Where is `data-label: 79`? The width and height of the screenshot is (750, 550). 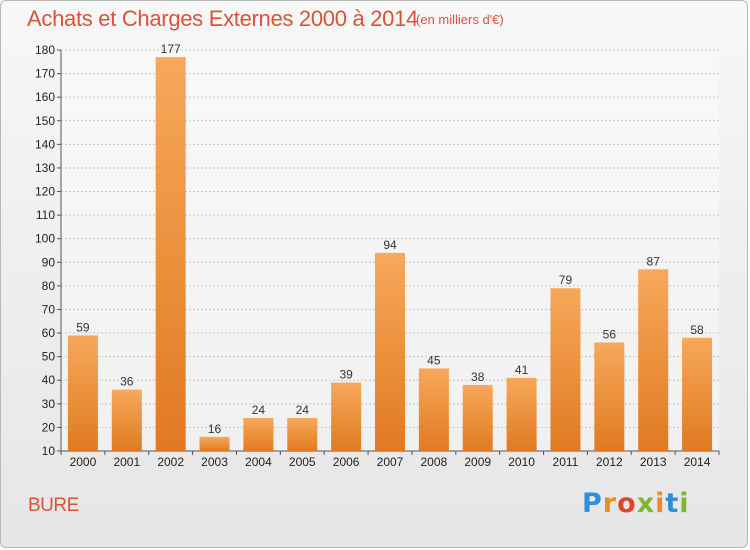 data-label: 79 is located at coordinates (566, 280).